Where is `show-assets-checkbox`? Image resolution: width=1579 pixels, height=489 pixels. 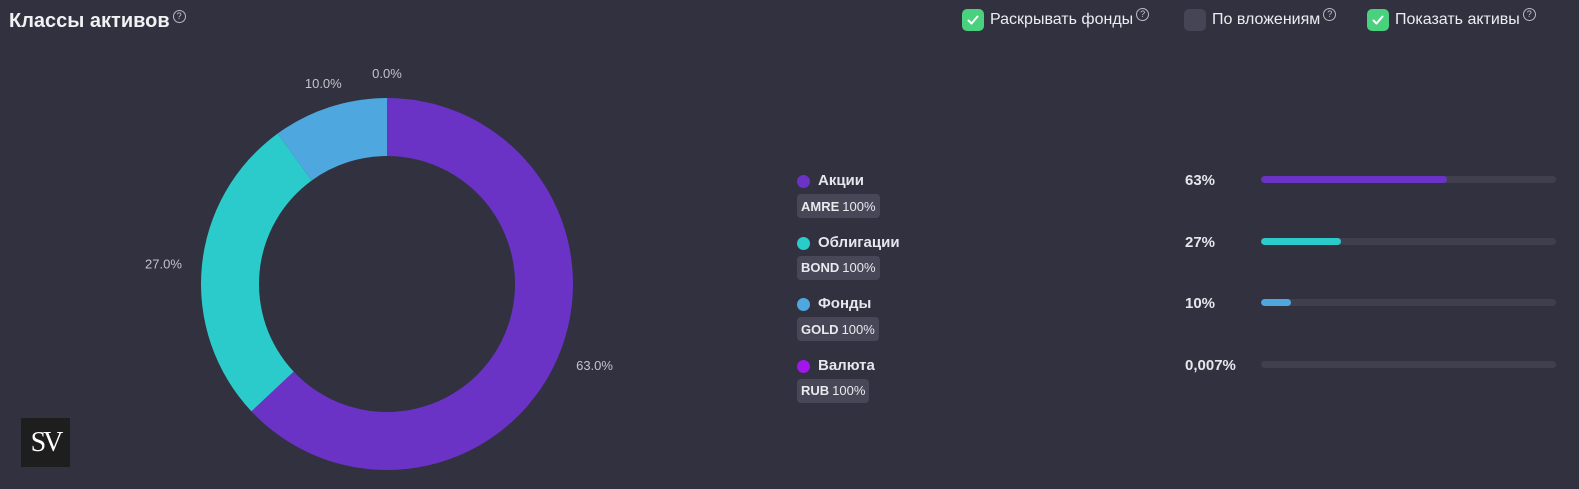
show-assets-checkbox is located at coordinates (1378, 20).